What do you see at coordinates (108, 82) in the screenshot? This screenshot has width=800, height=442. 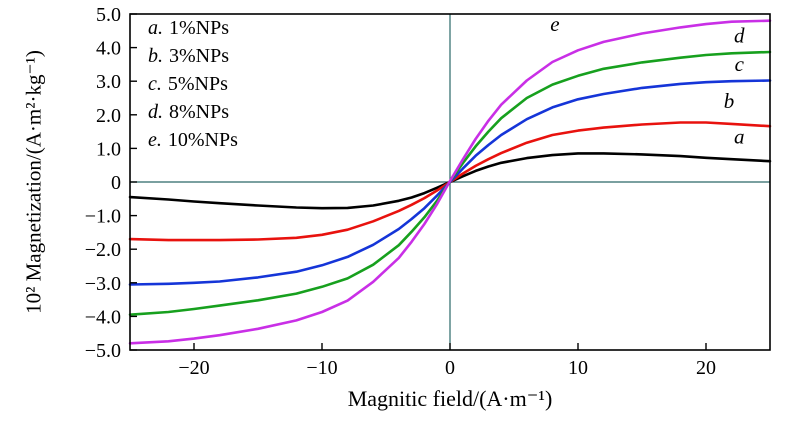 I see `y-tick-label: 3.0` at bounding box center [108, 82].